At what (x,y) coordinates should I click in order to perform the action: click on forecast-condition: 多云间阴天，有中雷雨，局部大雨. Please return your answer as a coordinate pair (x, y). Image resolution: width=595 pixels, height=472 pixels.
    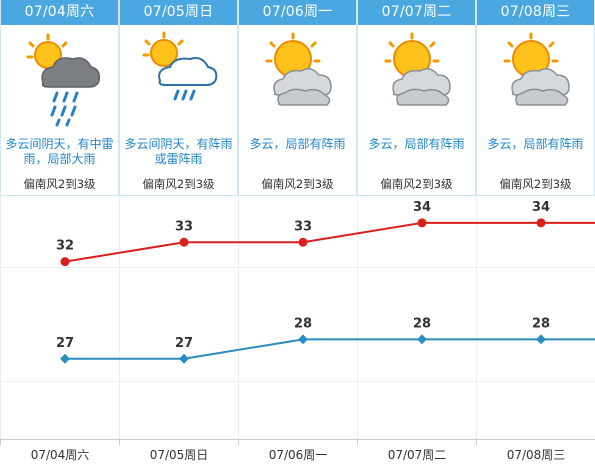
    Looking at the image, I should click on (59, 151).